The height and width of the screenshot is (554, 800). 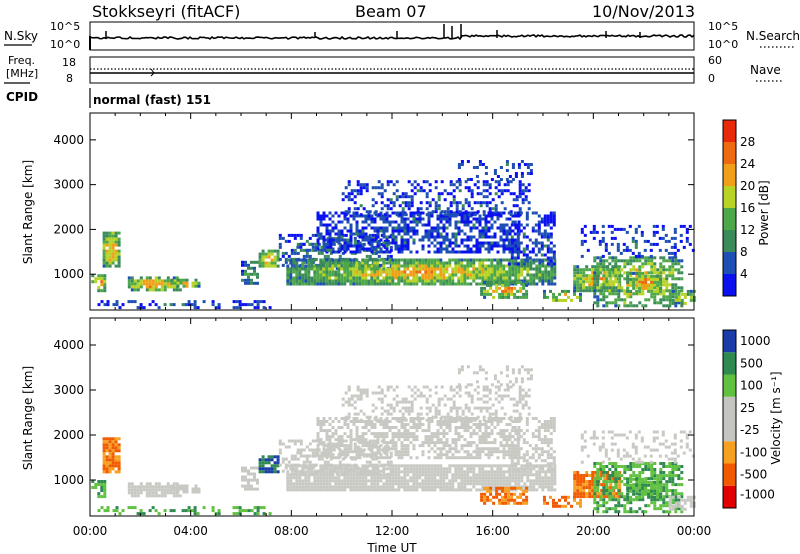 What do you see at coordinates (729, 197) in the screenshot?
I see `power-colorbar-swatch` at bounding box center [729, 197].